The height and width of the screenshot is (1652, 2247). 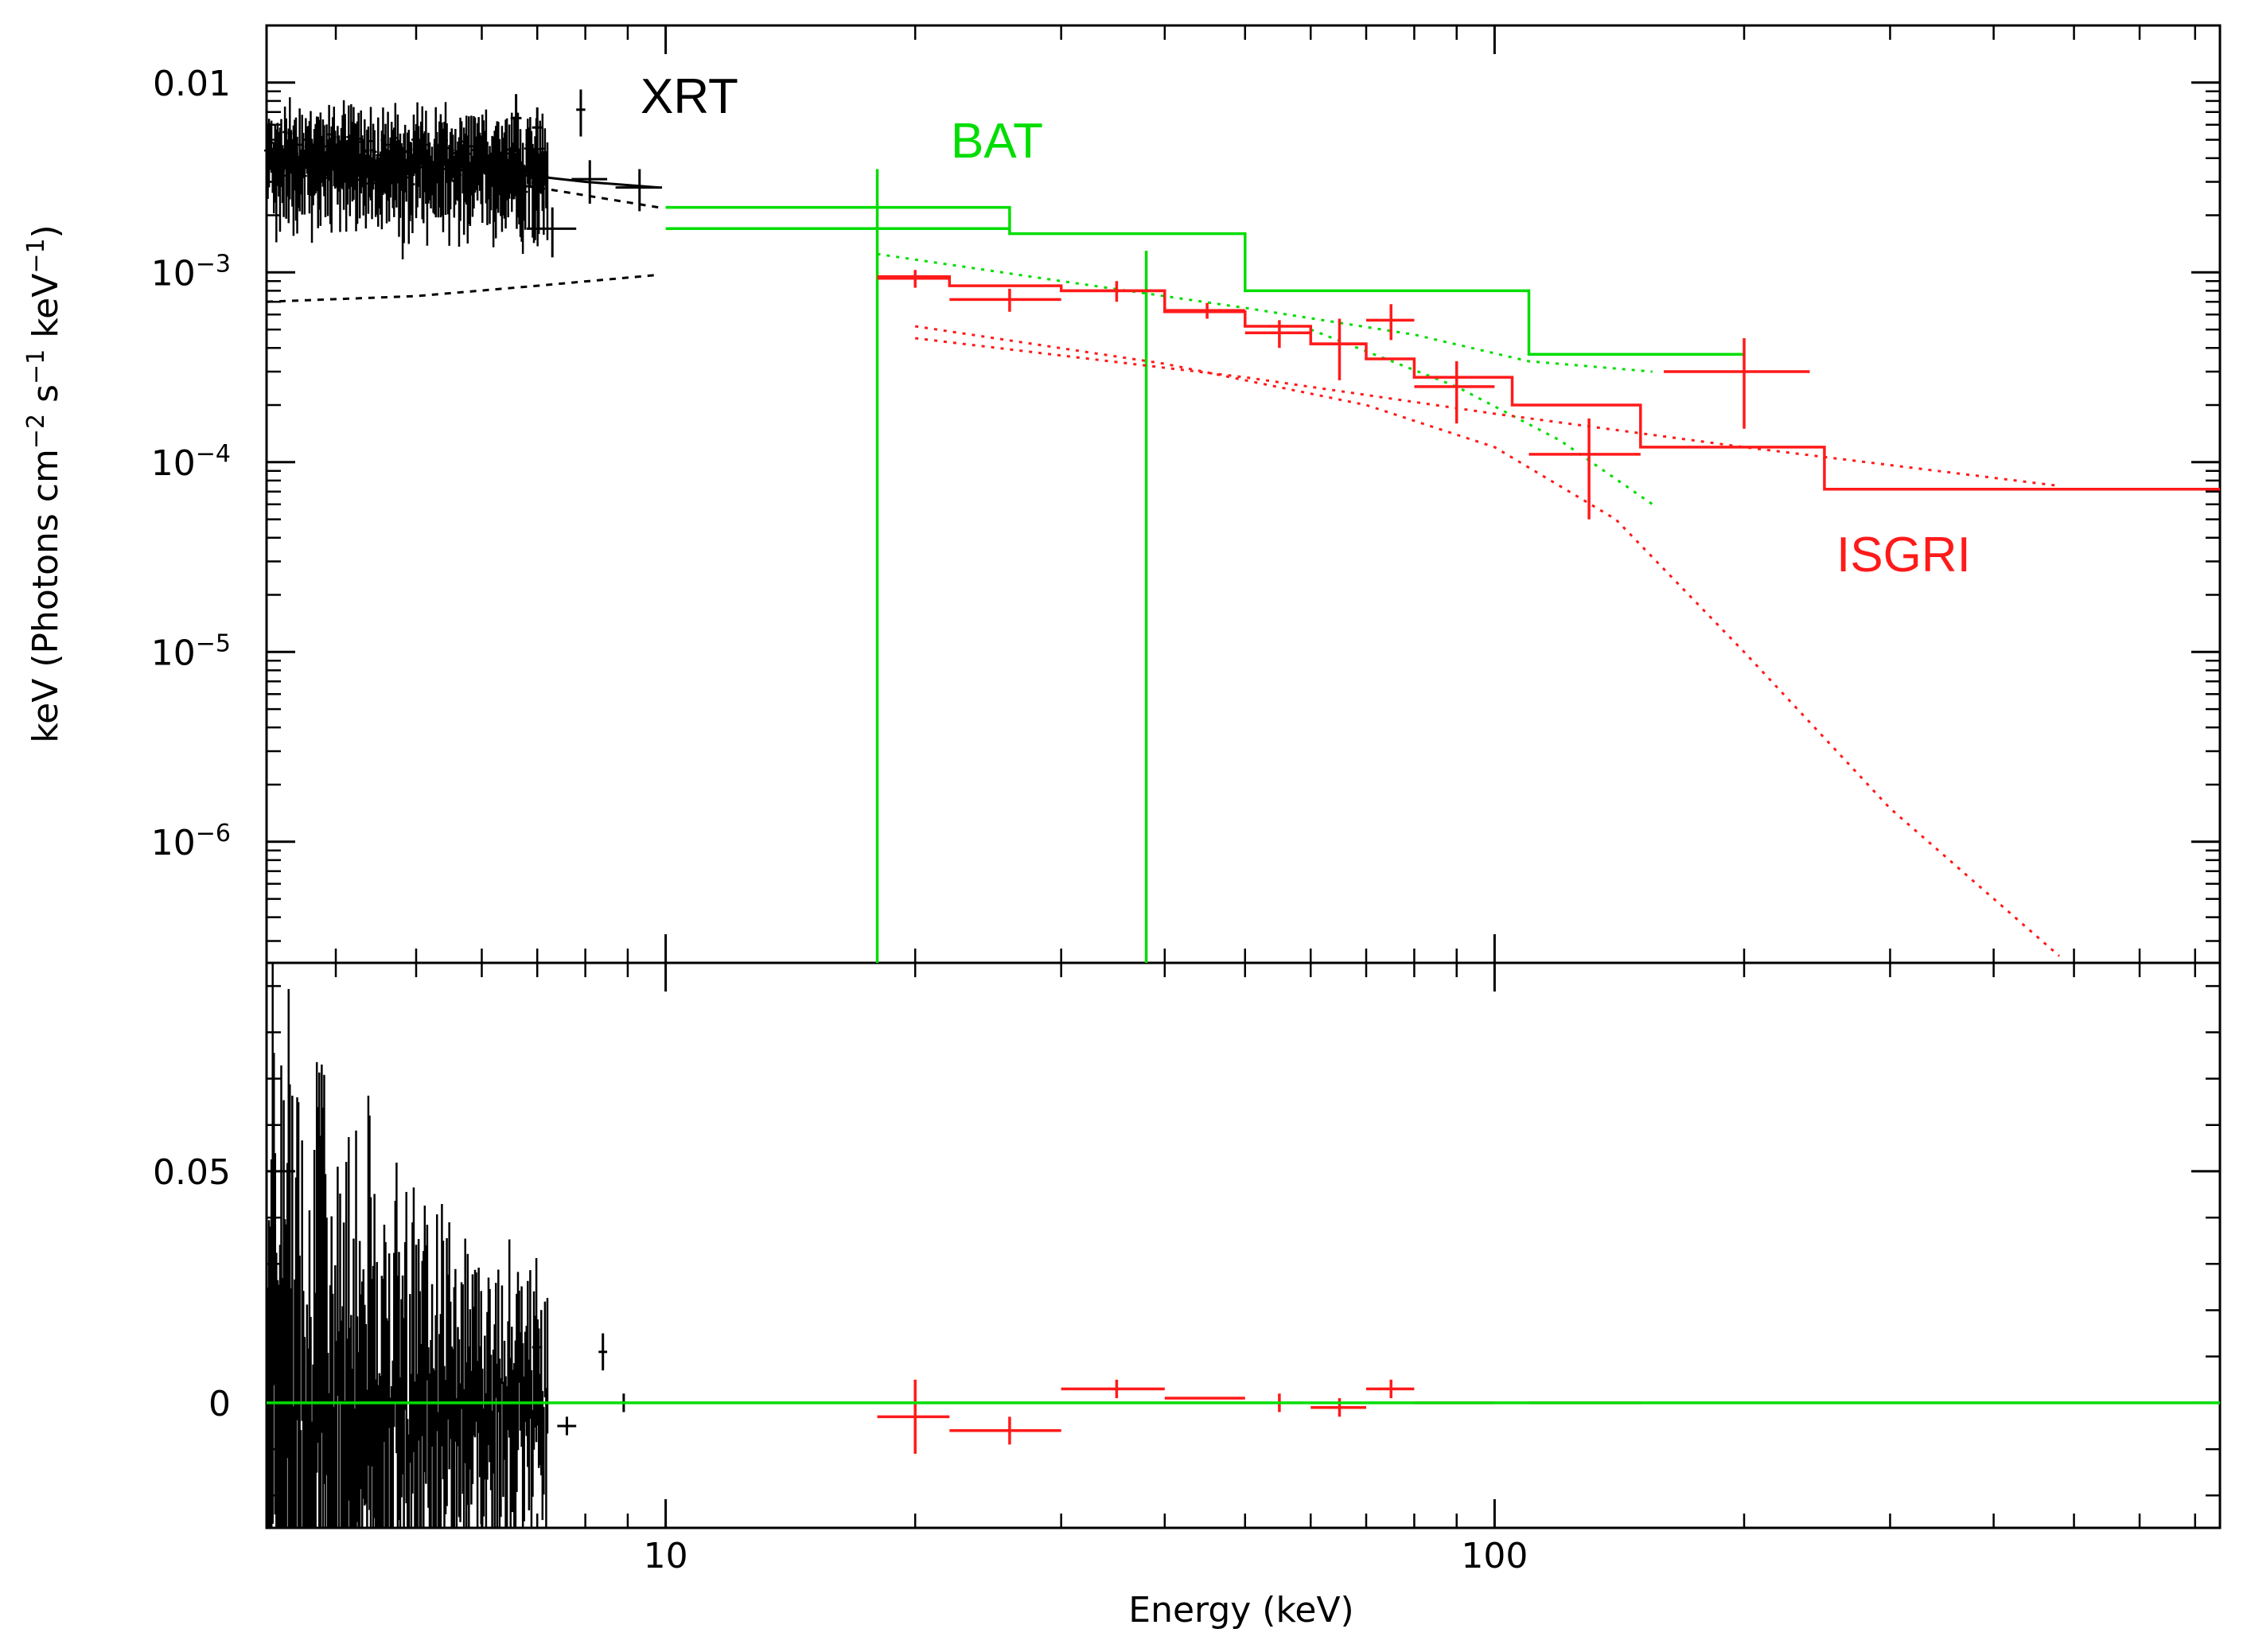 I want to click on y-tick-label-exp: −5, so click(x=213, y=643).